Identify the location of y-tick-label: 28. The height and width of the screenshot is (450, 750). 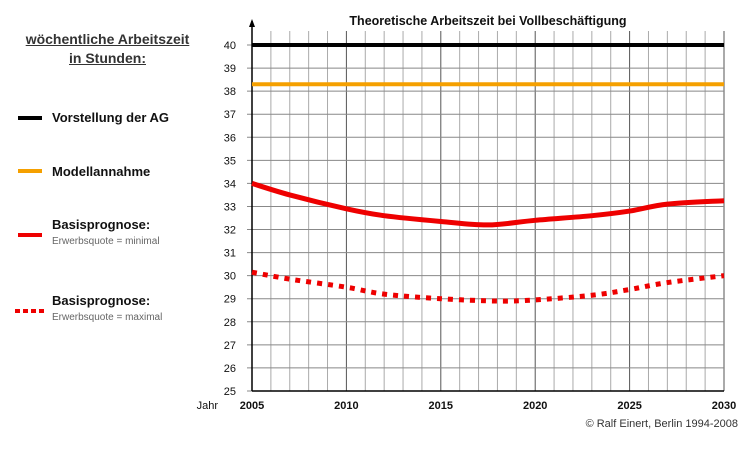
(230, 323).